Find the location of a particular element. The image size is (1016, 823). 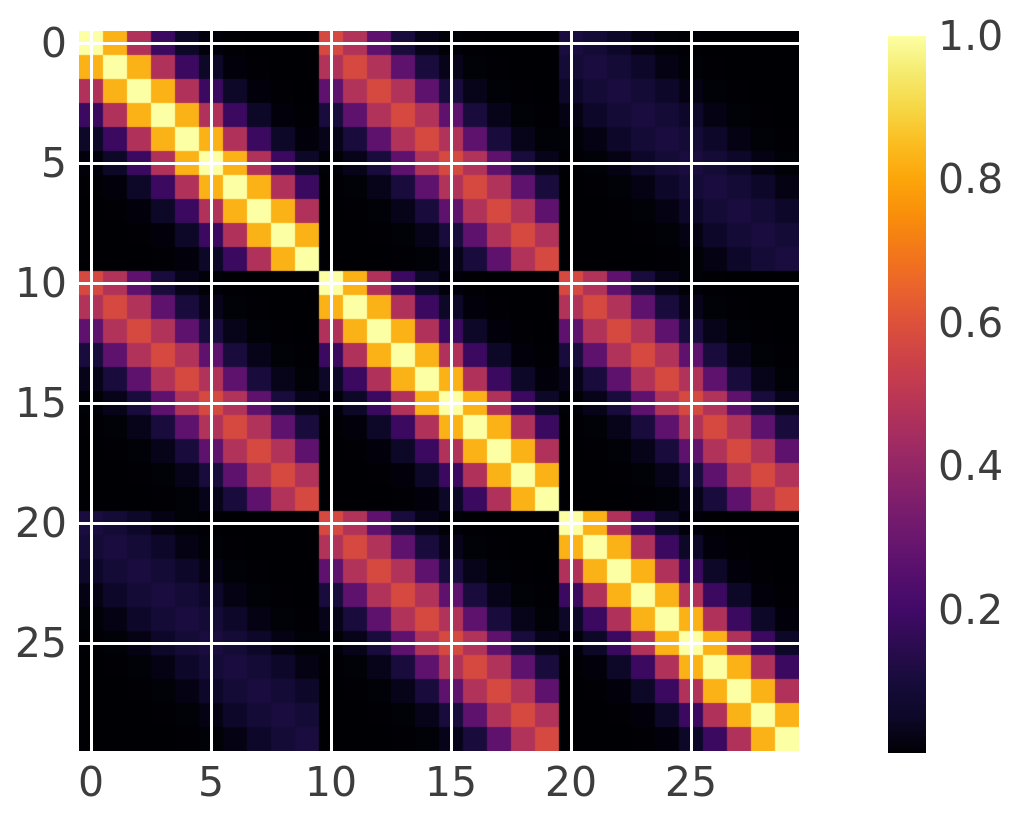

colorbar-tick-label-0.6: 0.6 is located at coordinates (971, 322).